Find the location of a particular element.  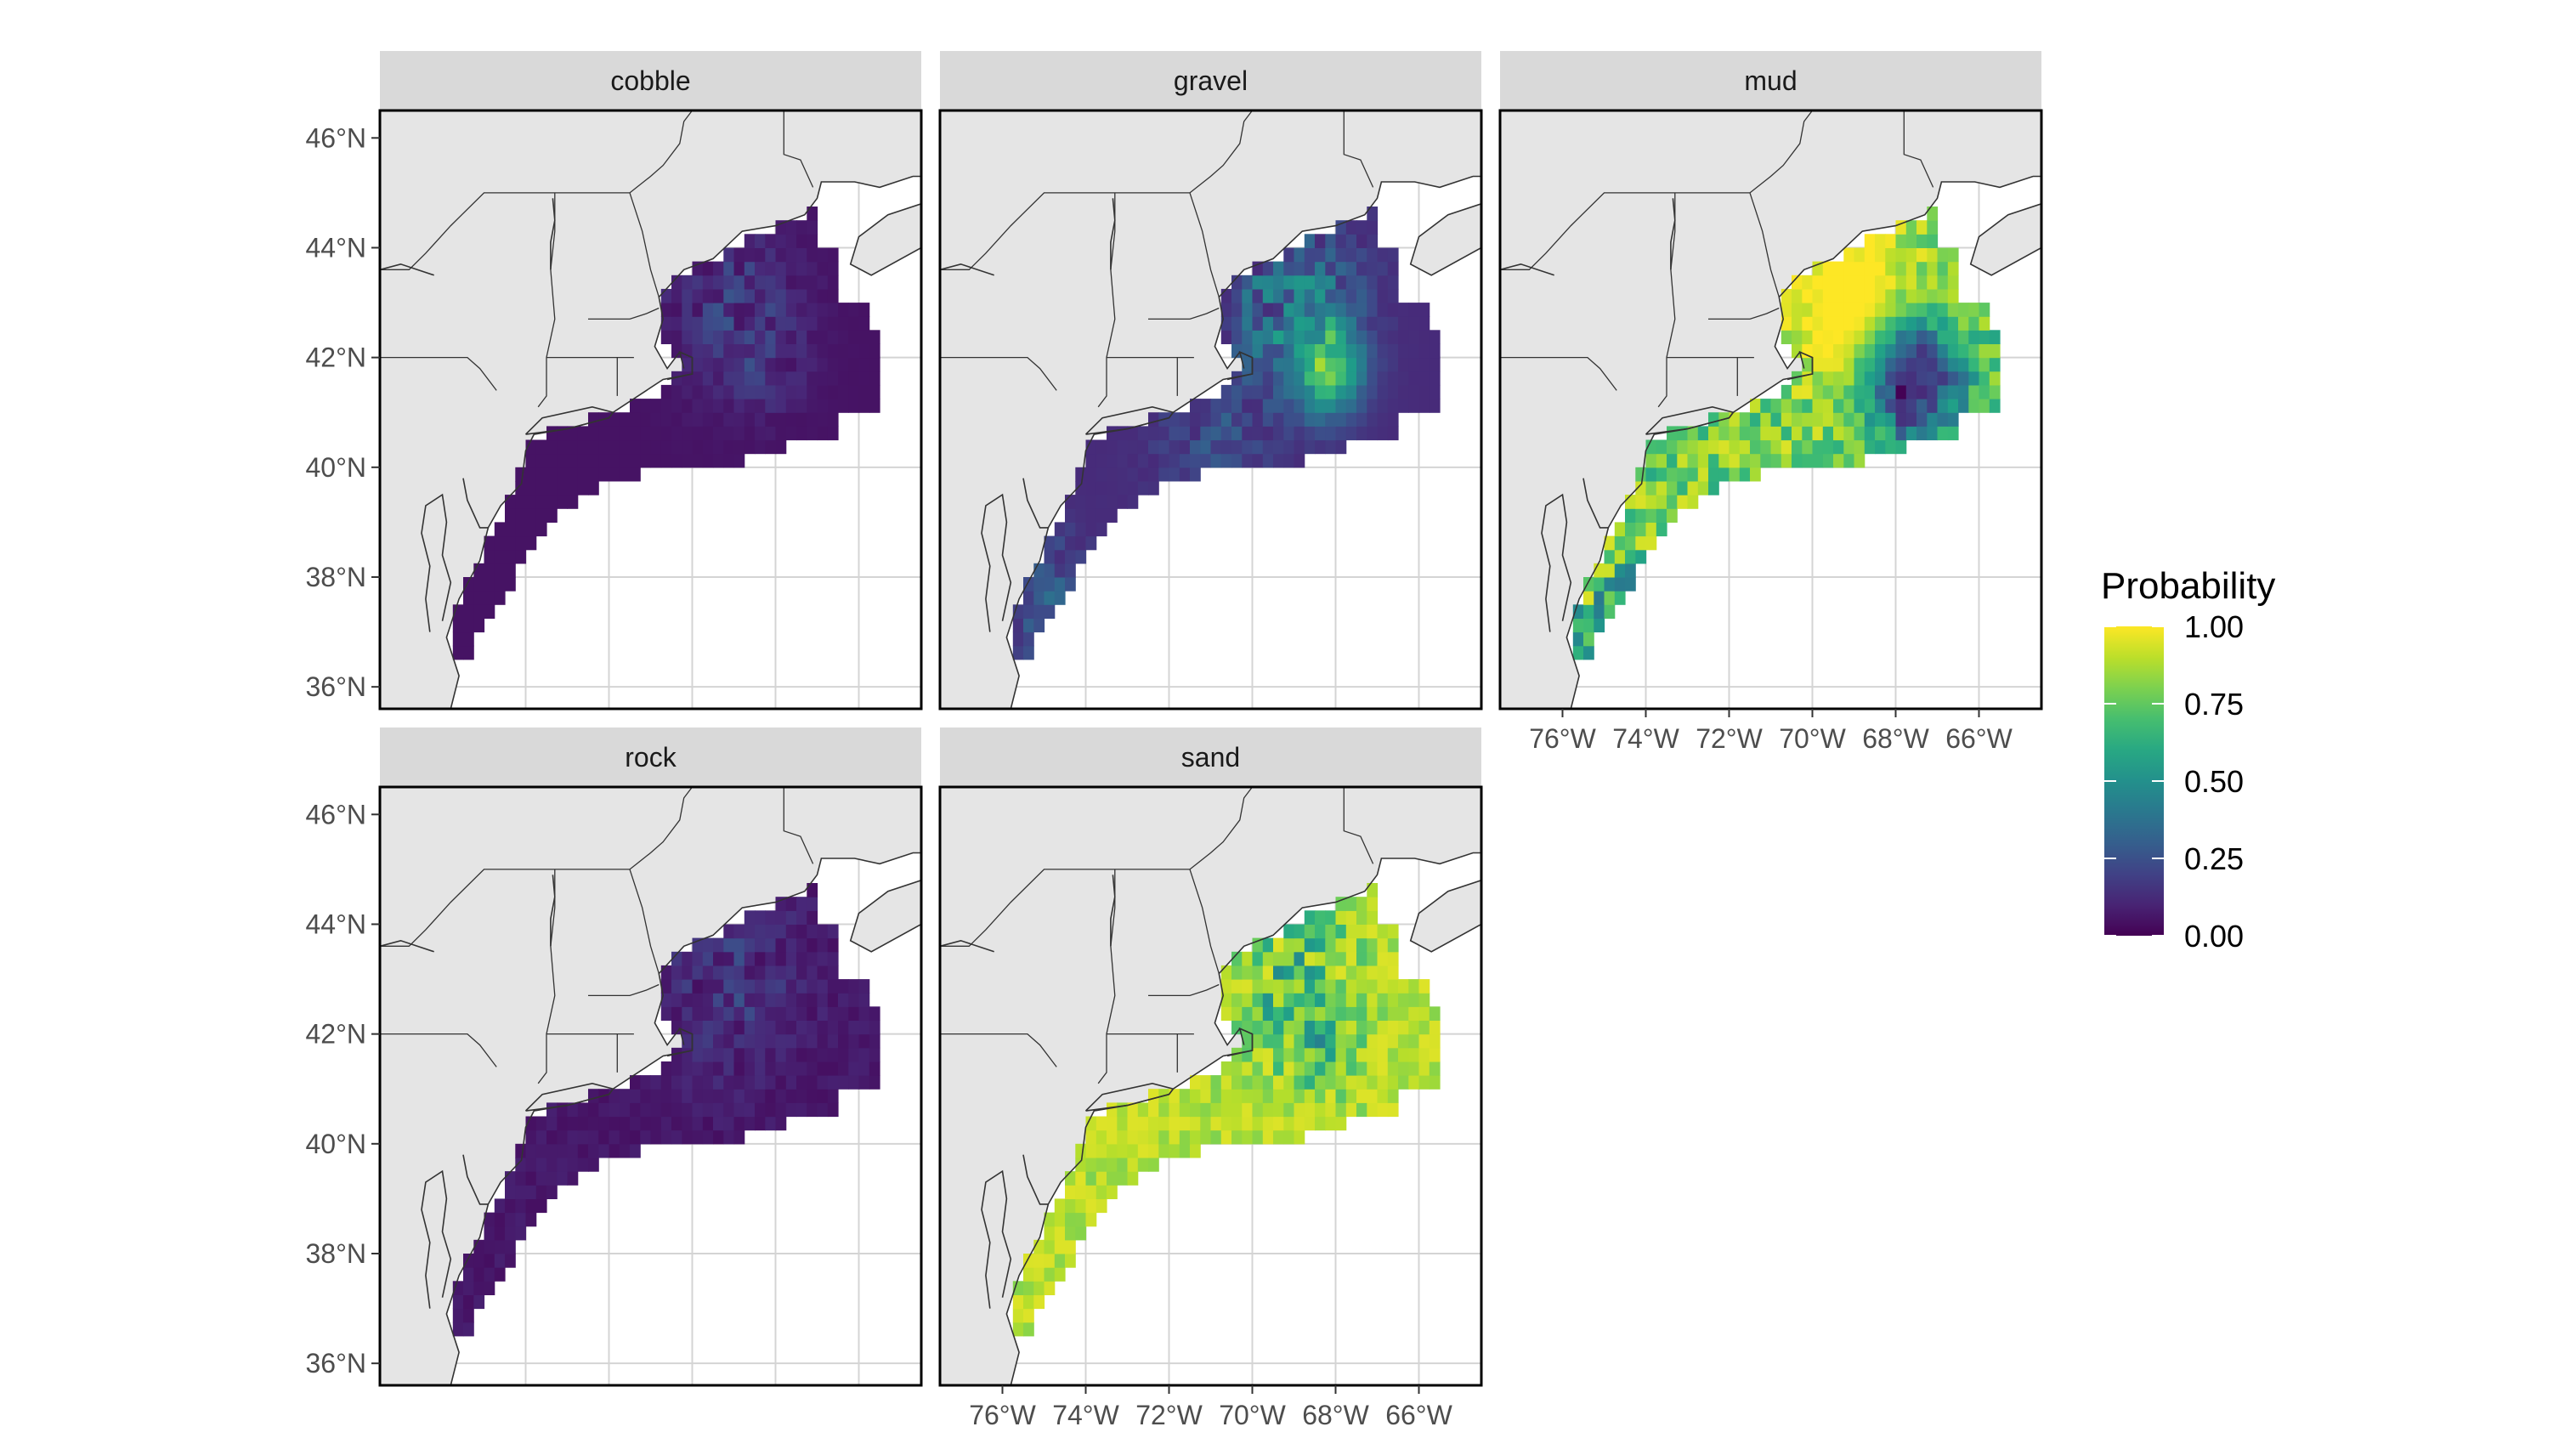

chesapeake-bay-outline is located at coordinates (436, 563).